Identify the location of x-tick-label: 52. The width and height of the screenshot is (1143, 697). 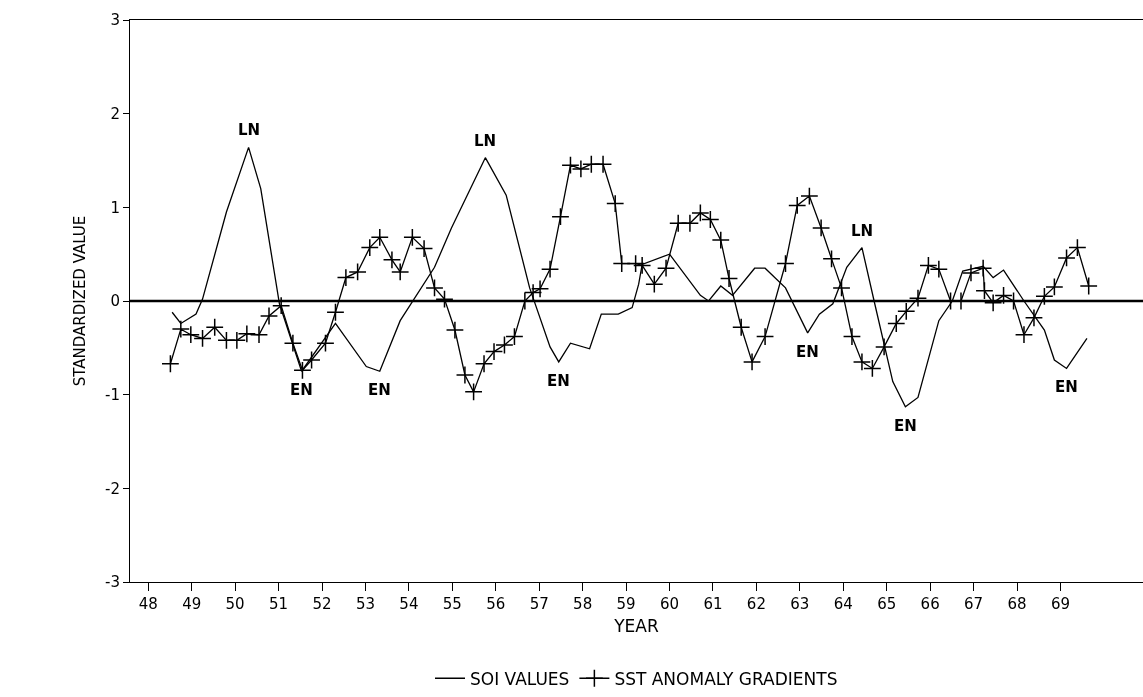
(322, 604).